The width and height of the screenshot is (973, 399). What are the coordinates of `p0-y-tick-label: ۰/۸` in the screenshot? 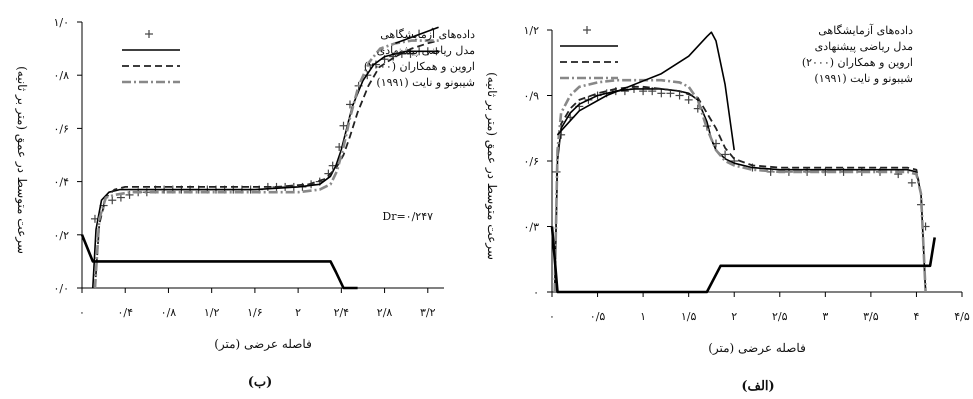 It's located at (61, 75).